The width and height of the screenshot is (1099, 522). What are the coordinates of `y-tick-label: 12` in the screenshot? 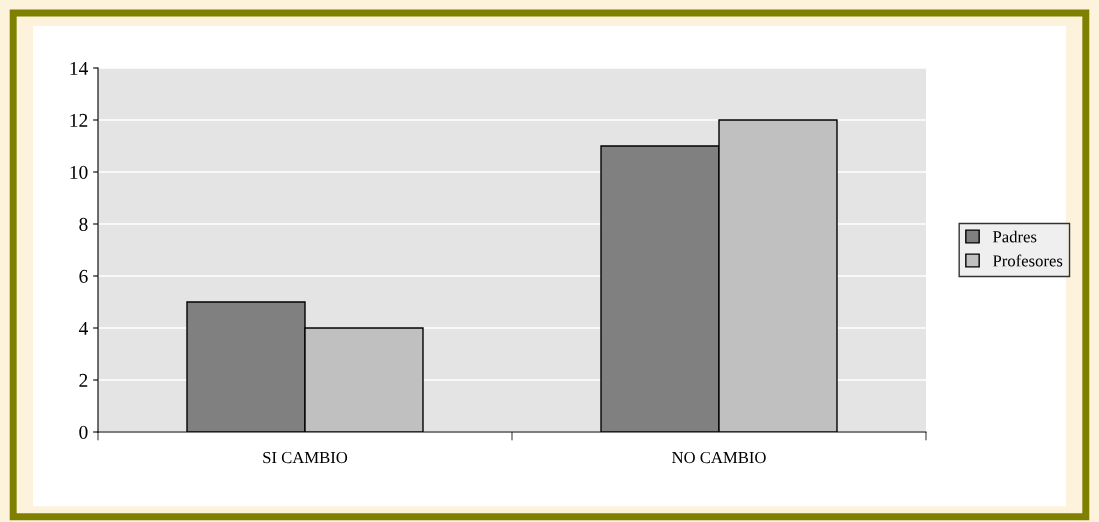 It's located at (79, 120).